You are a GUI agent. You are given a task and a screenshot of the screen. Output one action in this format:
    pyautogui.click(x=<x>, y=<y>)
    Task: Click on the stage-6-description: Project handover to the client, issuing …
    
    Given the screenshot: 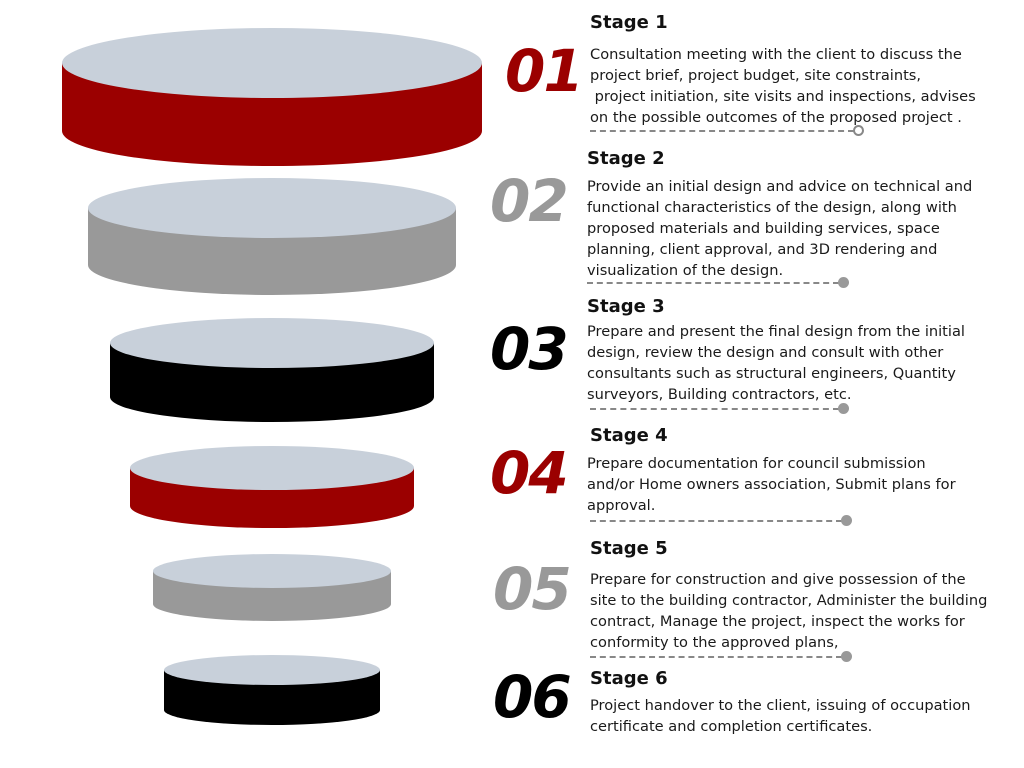 What is the action you would take?
    pyautogui.click(x=780, y=716)
    